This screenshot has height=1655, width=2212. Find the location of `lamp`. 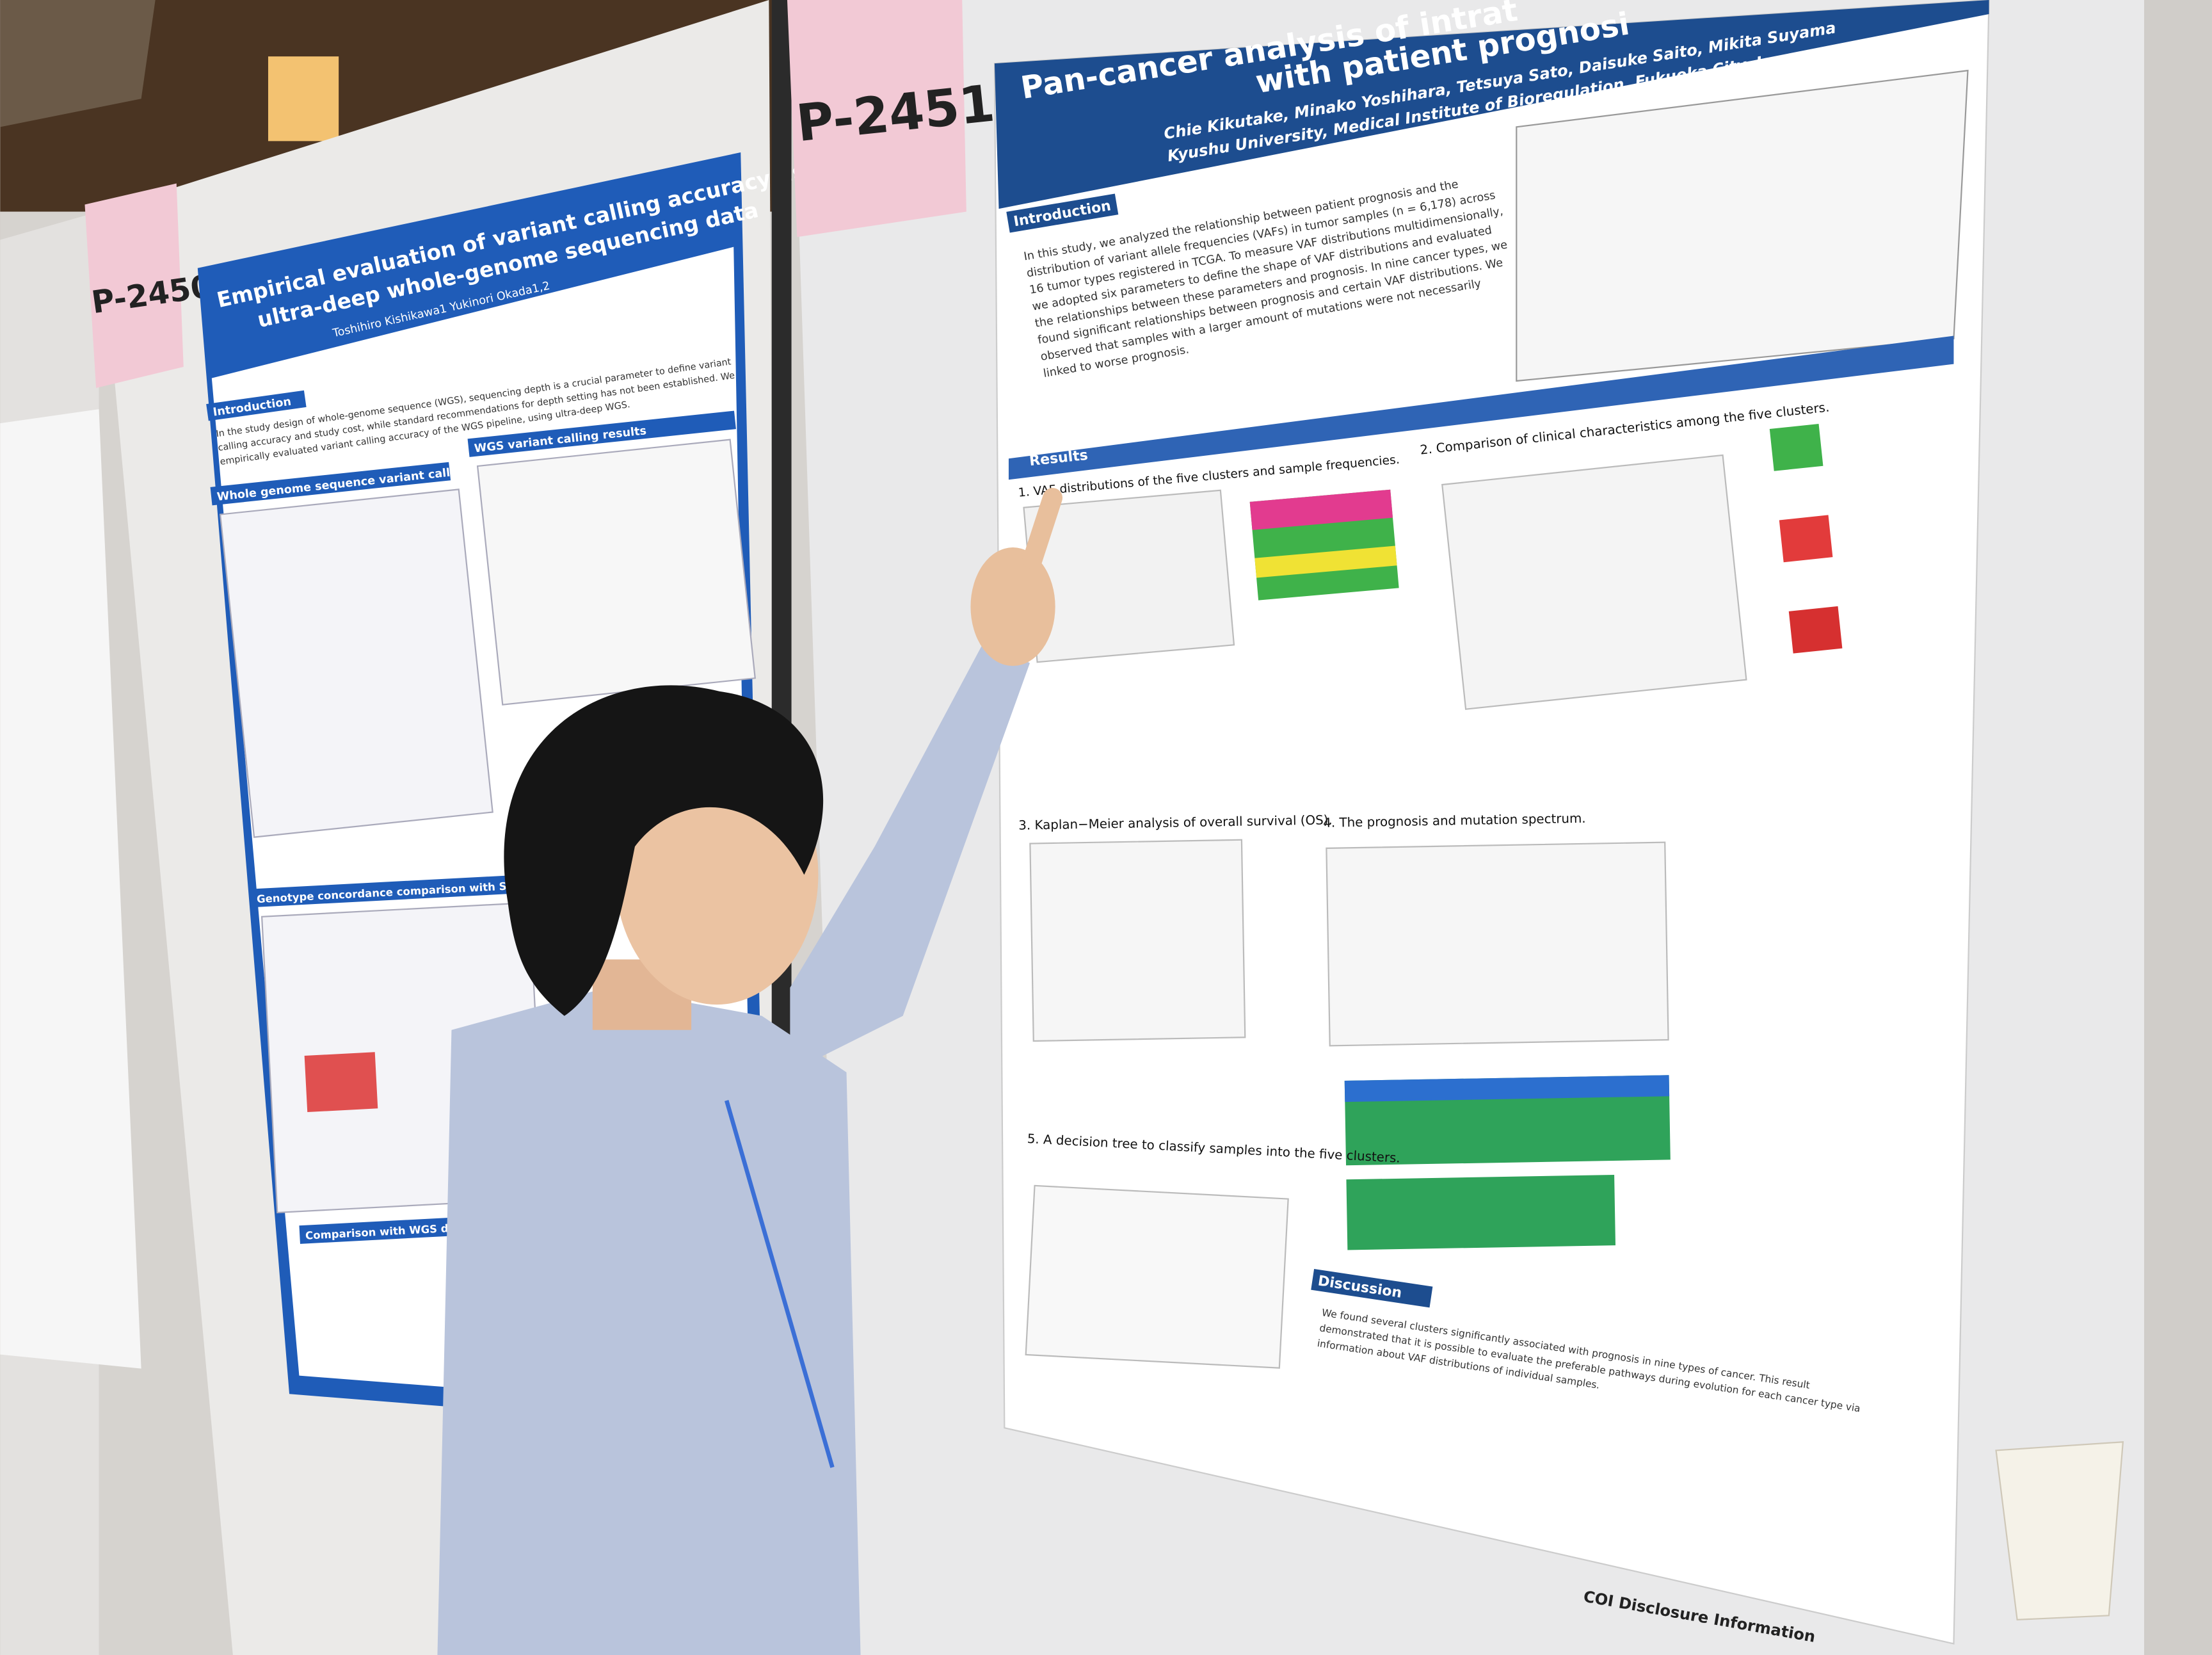

lamp is located at coordinates (303, 98).